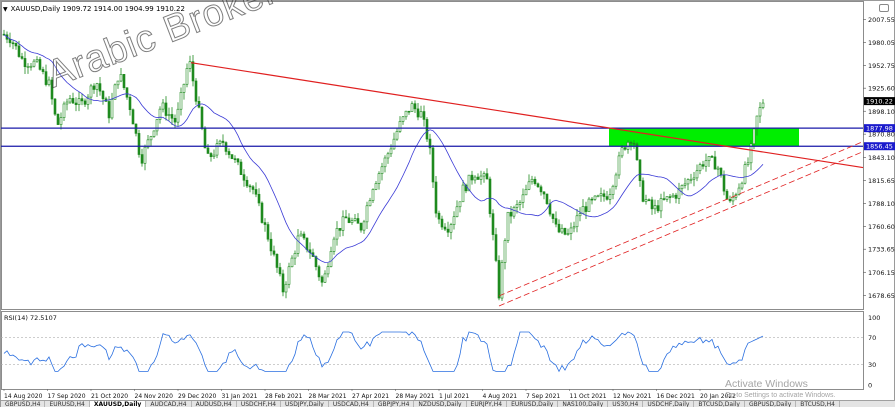 The width and height of the screenshot is (895, 407). What do you see at coordinates (884, 8) in the screenshot?
I see `chart-corner-button` at bounding box center [884, 8].